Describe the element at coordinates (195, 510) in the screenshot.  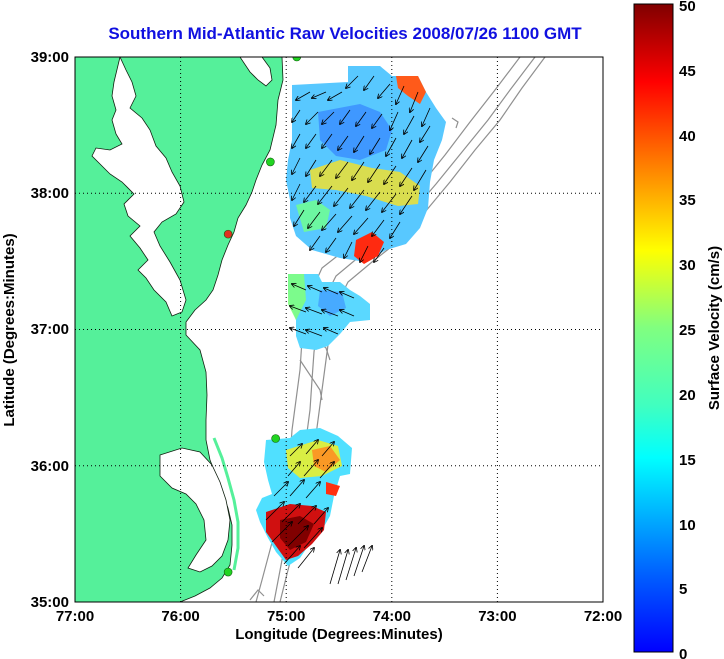
I see `pamlico-sound` at that location.